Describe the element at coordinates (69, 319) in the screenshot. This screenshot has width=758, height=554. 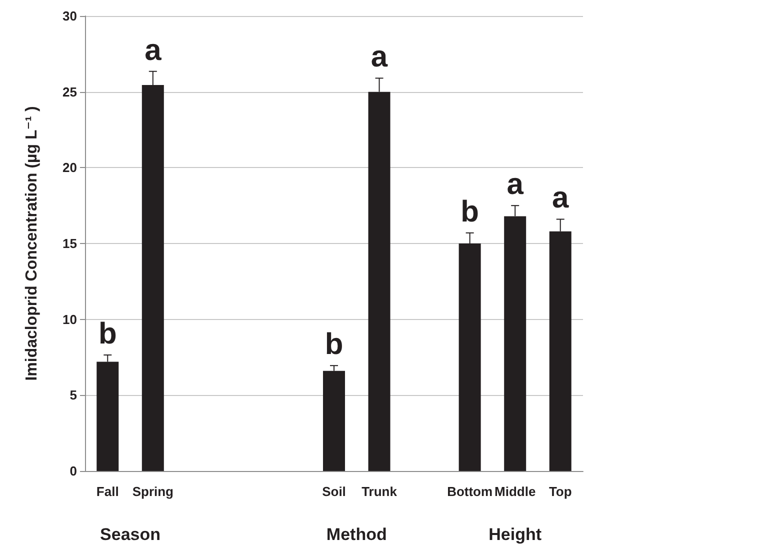
I see `y-tick-label: 10` at that location.